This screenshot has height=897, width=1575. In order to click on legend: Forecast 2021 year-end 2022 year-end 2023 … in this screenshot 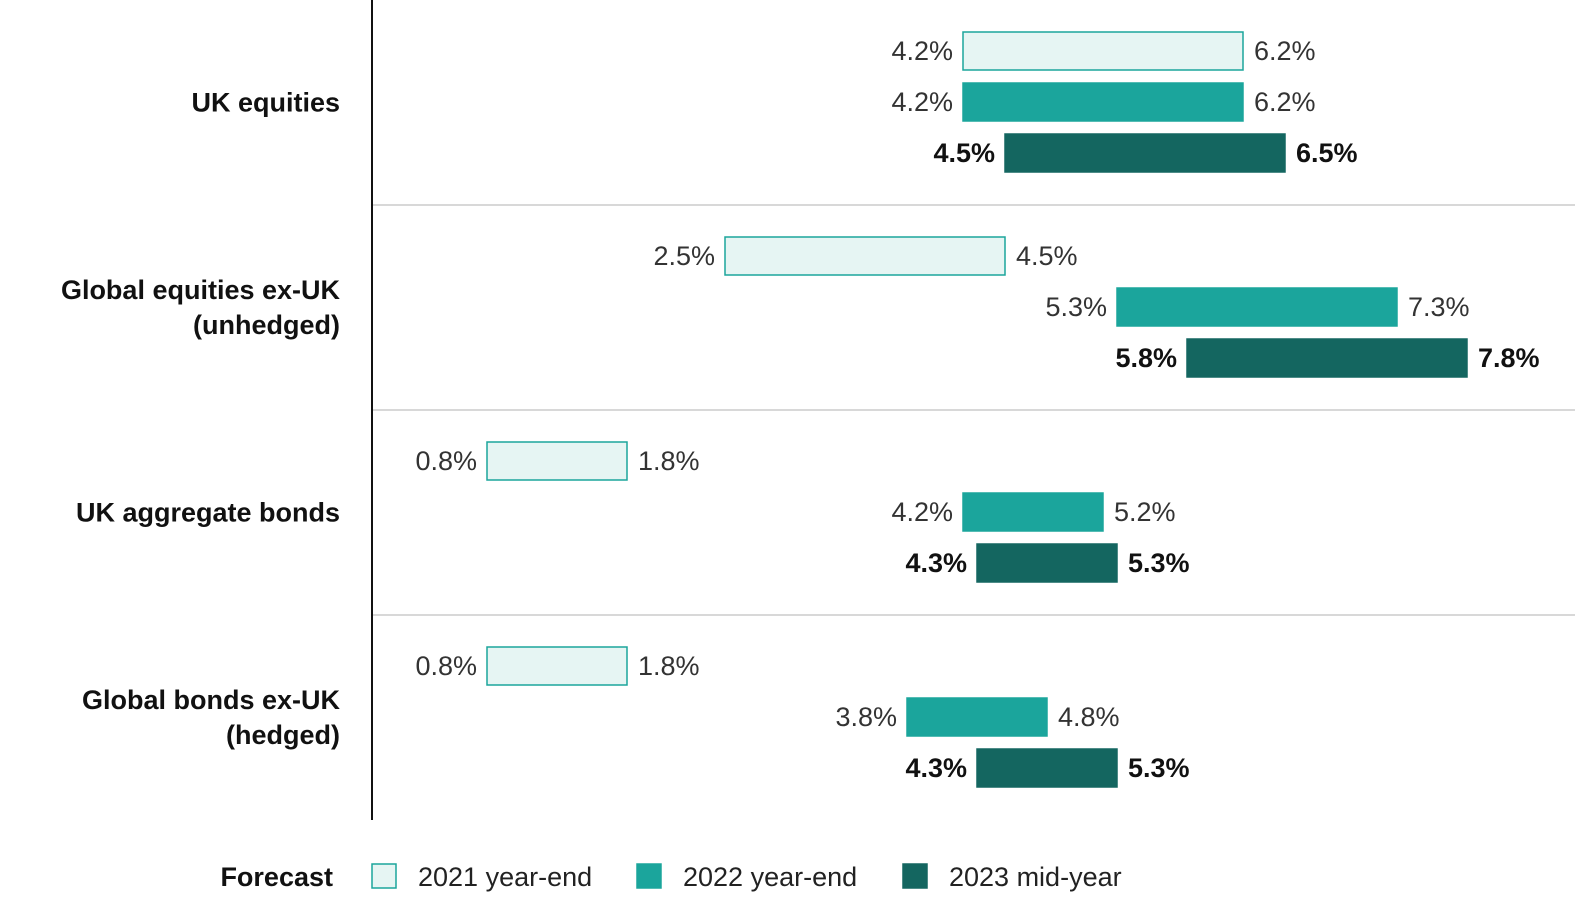, I will do `click(670, 877)`.